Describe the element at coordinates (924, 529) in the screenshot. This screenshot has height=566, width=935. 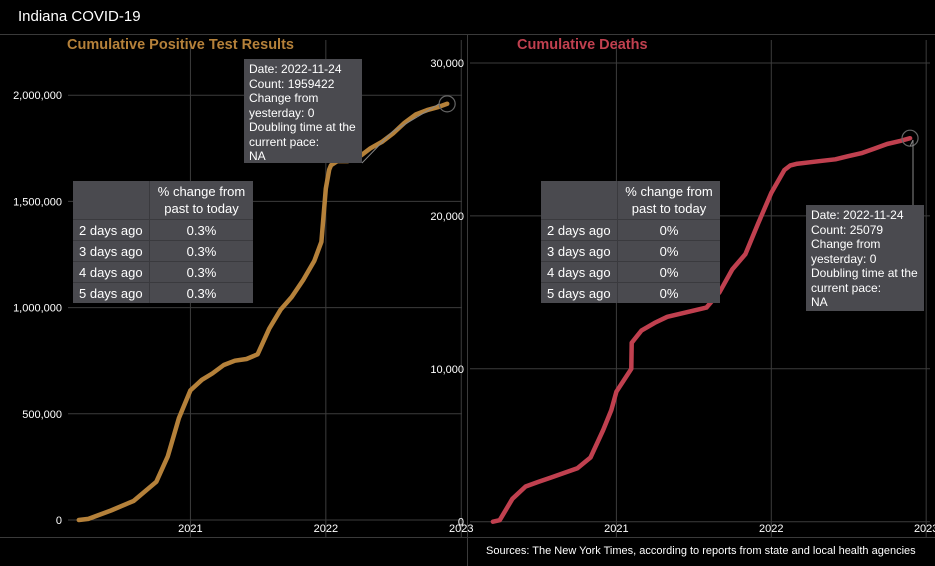
I see `deaths-x-tick-label: 2023` at that location.